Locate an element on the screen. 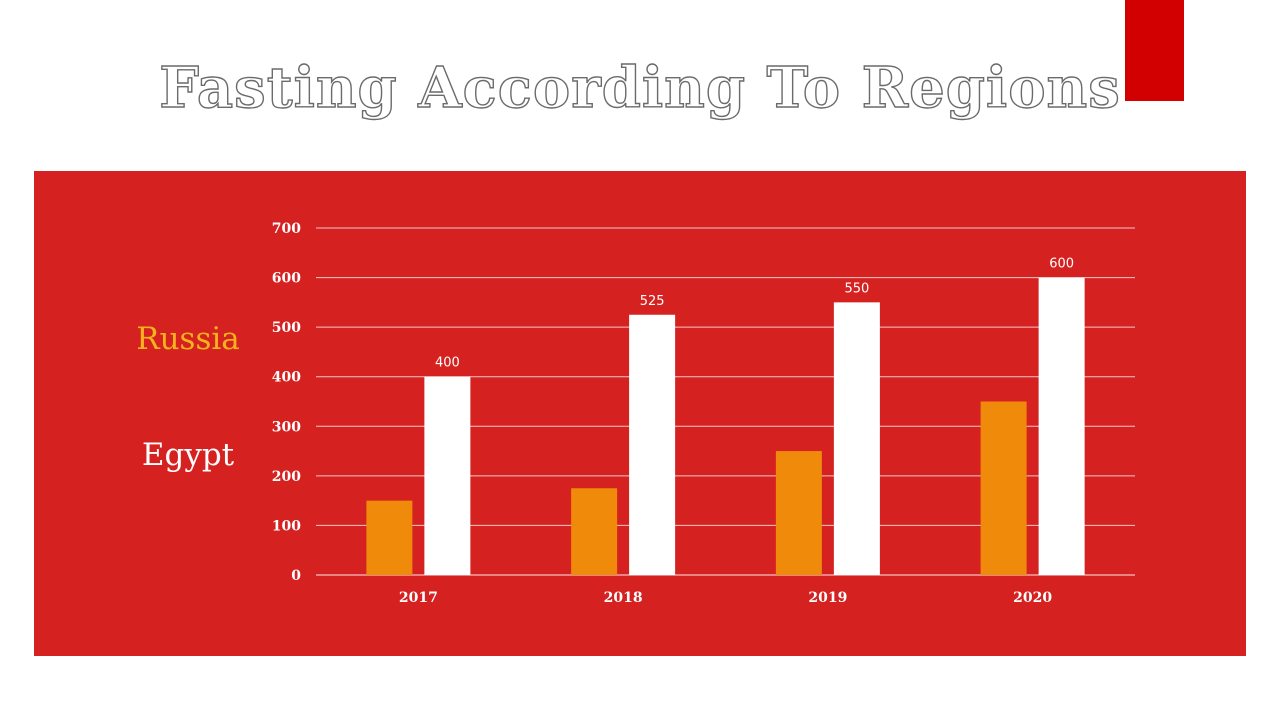 Image resolution: width=1280 pixels, height=720 pixels. y-tick-label: 400 is located at coordinates (286, 378).